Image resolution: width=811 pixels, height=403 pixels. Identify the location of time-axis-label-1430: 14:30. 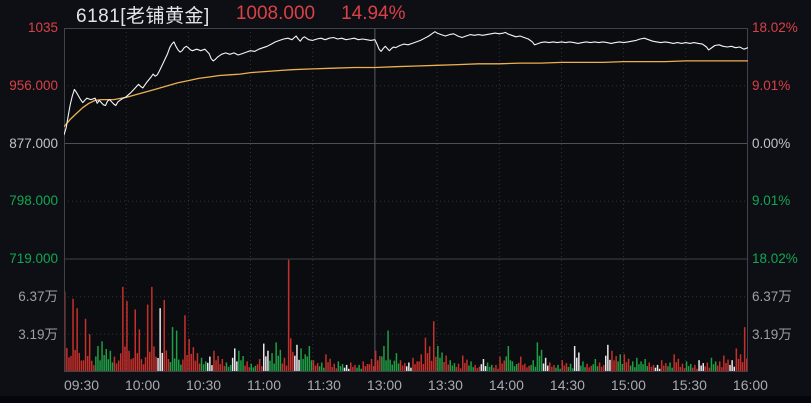
(567, 385).